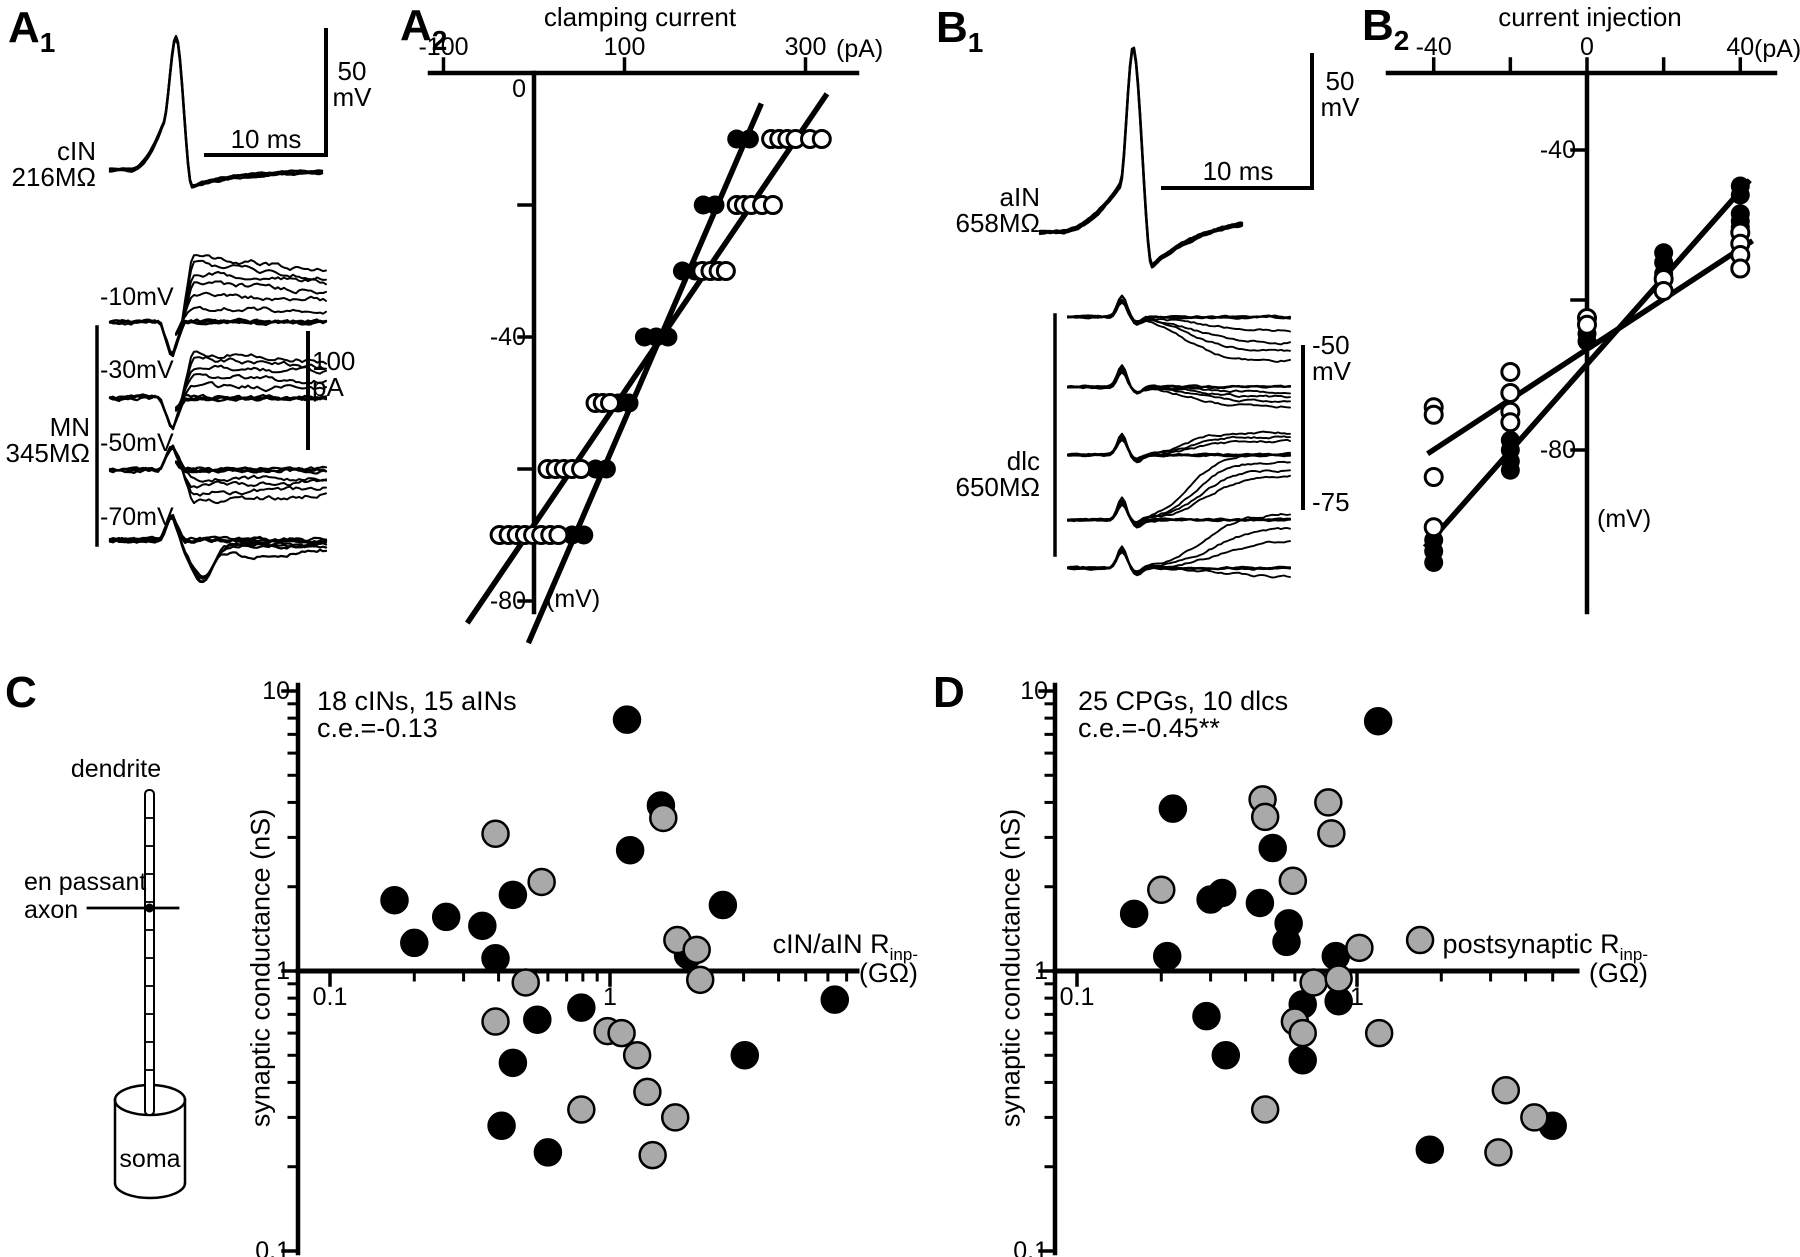 This screenshot has height=1257, width=1800. I want to click on b1-dlc-baseline-trace, so click(1179, 562).